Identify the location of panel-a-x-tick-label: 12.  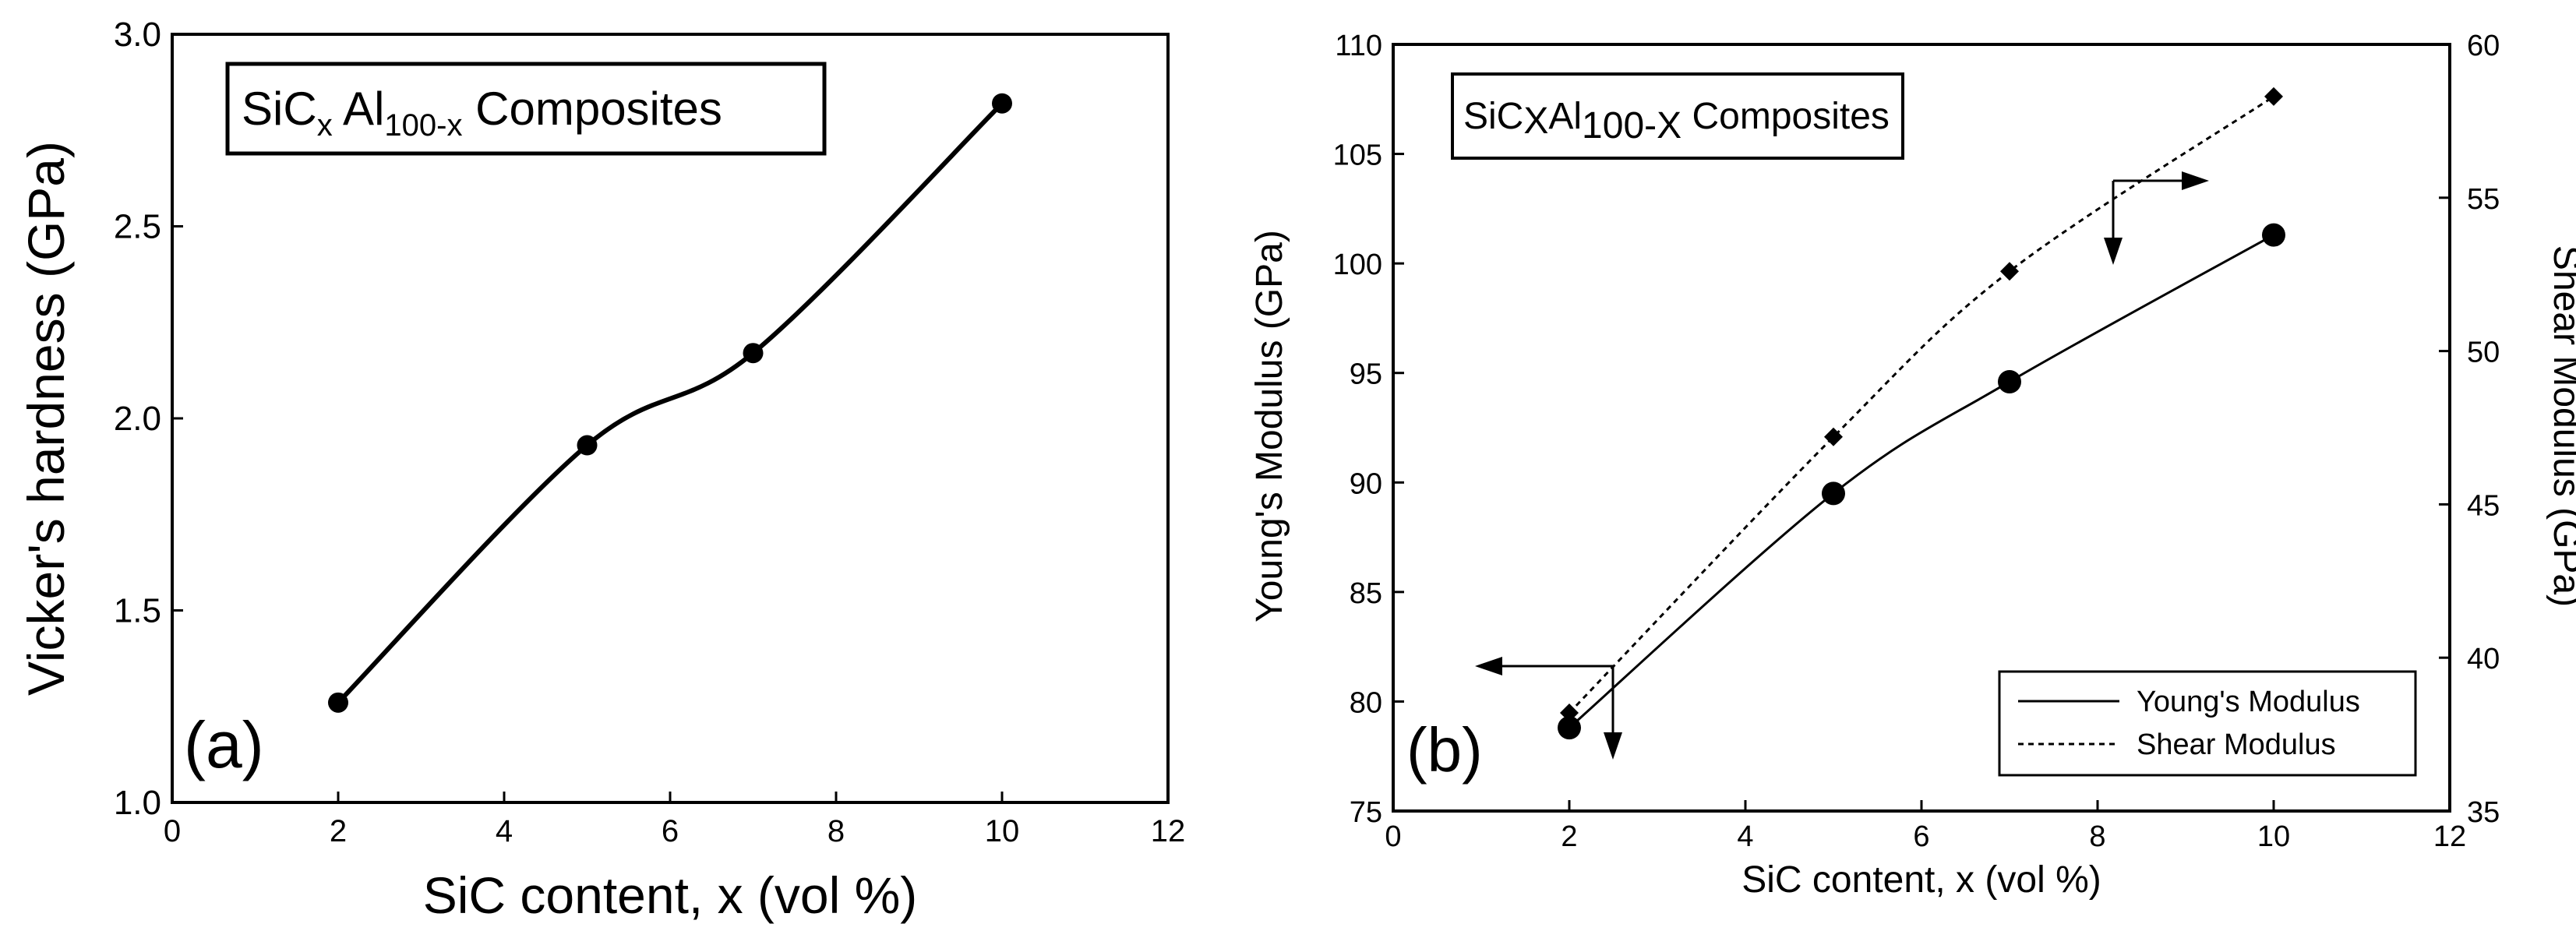
(1168, 831).